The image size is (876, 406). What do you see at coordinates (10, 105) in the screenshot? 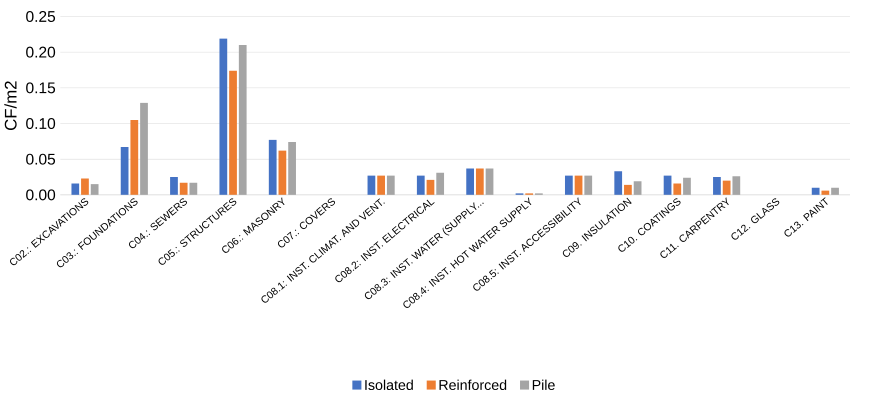
I see `y-axis-title: CF/m2` at bounding box center [10, 105].